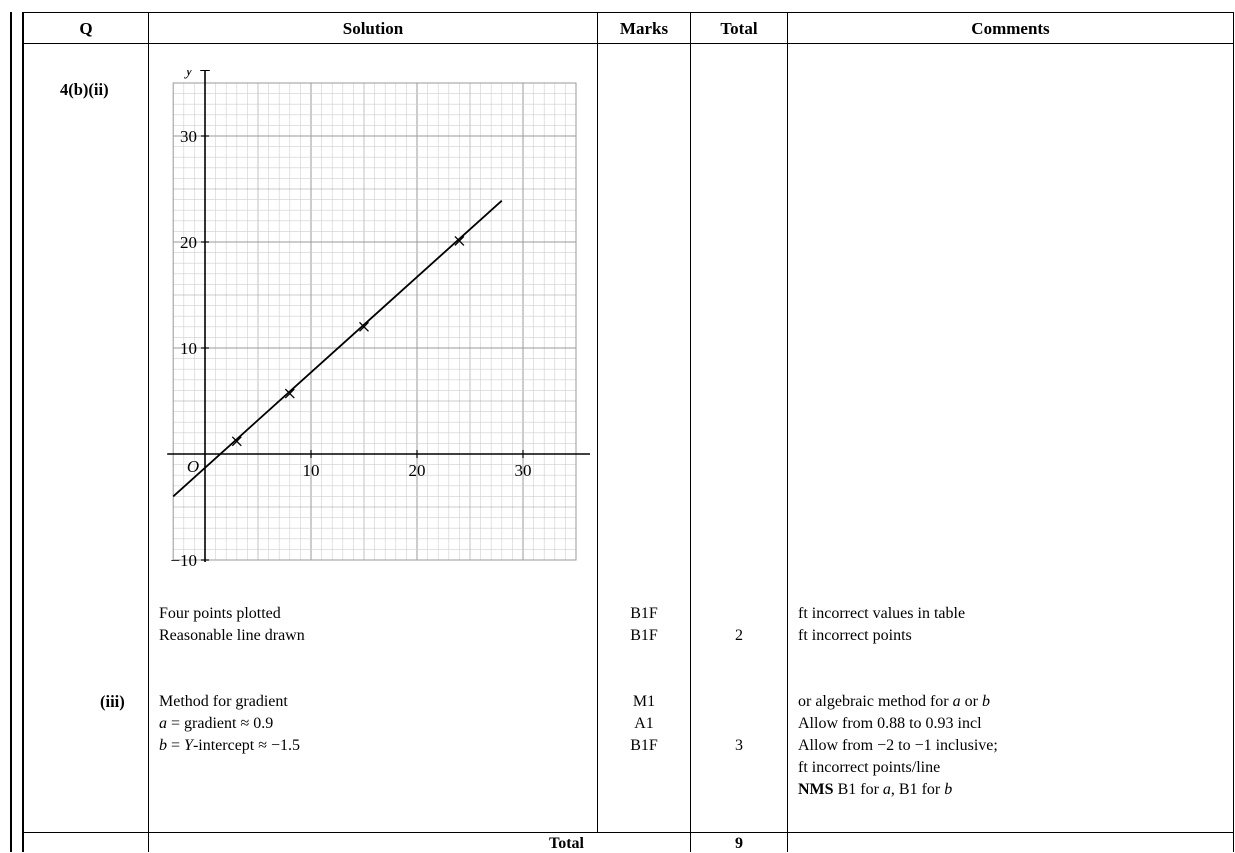  Describe the element at coordinates (739, 28) in the screenshot. I see `header-total: Total` at that location.